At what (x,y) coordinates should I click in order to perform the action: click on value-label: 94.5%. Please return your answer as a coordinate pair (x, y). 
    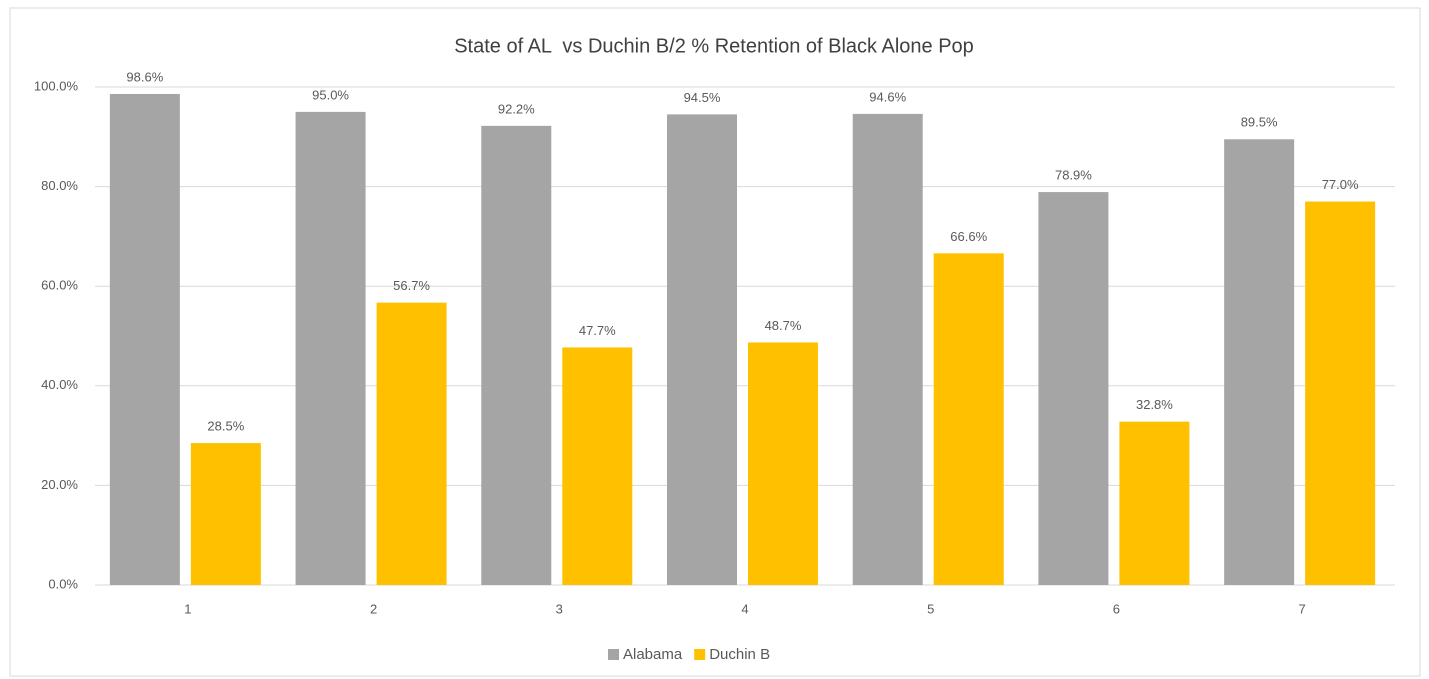
    Looking at the image, I should click on (702, 97).